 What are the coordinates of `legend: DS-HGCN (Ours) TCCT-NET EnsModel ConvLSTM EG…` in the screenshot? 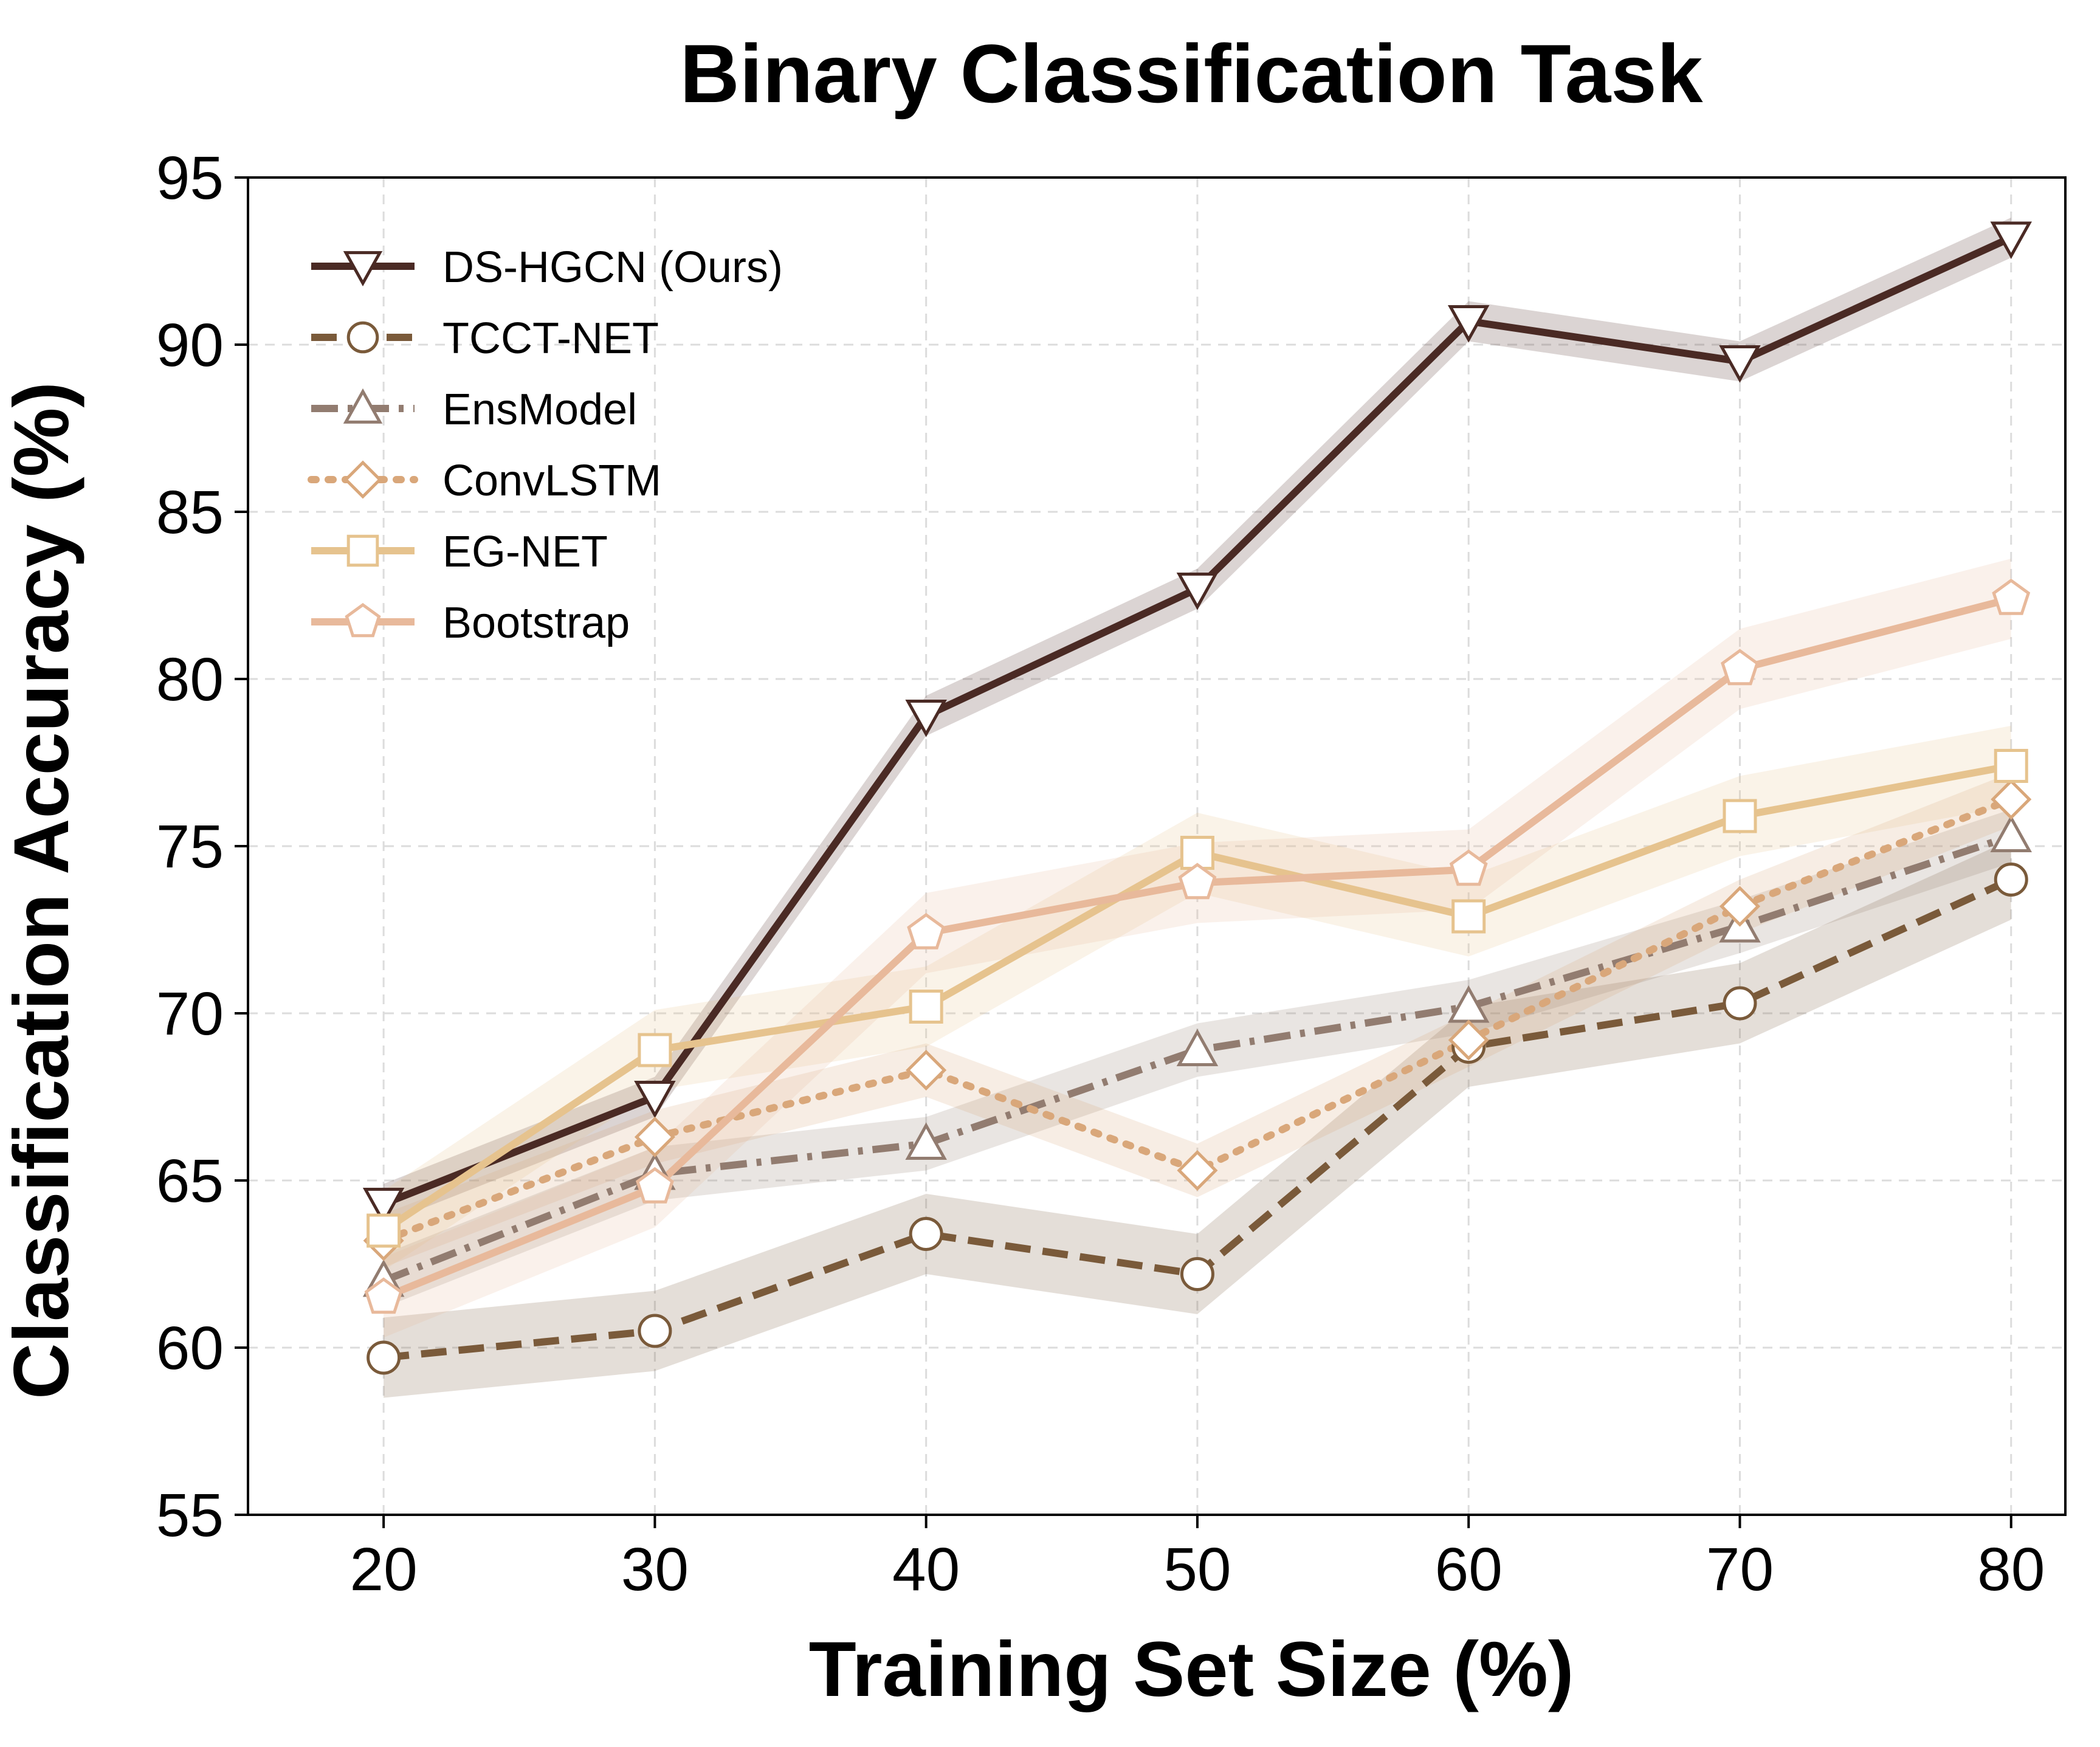 It's located at (545, 445).